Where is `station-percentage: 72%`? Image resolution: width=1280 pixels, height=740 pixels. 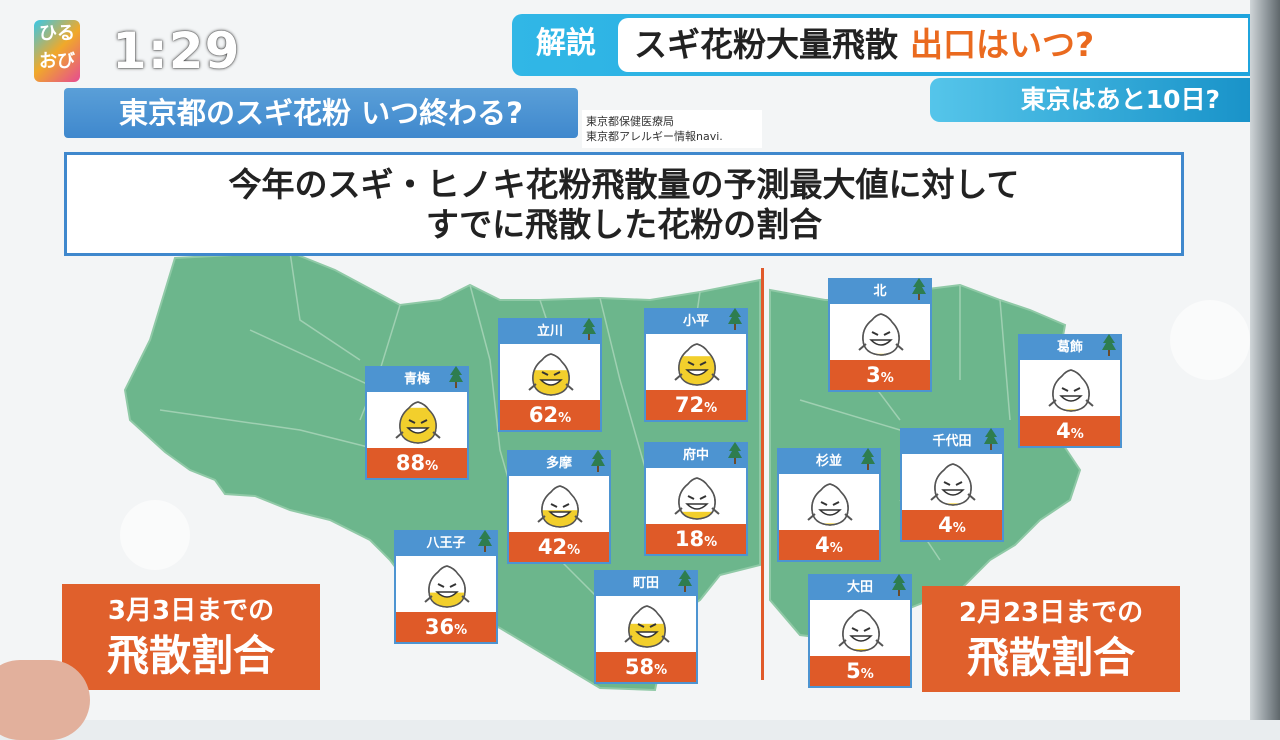 station-percentage: 72% is located at coordinates (696, 405).